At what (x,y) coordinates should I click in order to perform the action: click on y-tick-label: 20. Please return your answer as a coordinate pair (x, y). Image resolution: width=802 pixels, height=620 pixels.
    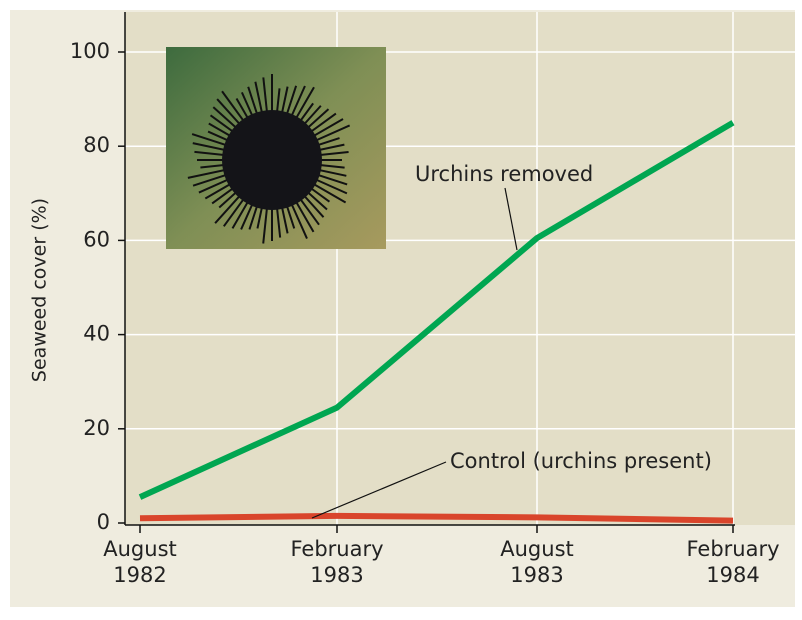
    Looking at the image, I should click on (96, 428).